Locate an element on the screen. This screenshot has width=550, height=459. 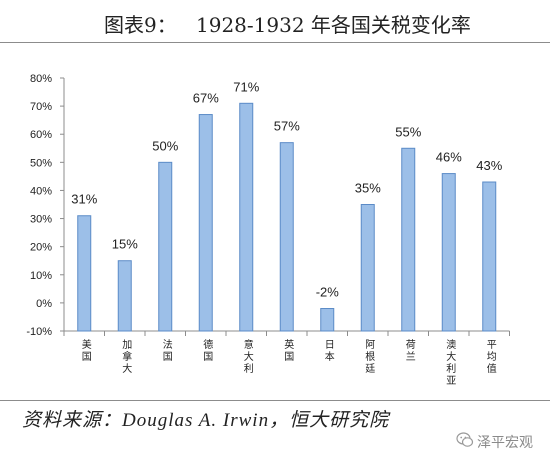
data-label: 15% is located at coordinates (125, 244).